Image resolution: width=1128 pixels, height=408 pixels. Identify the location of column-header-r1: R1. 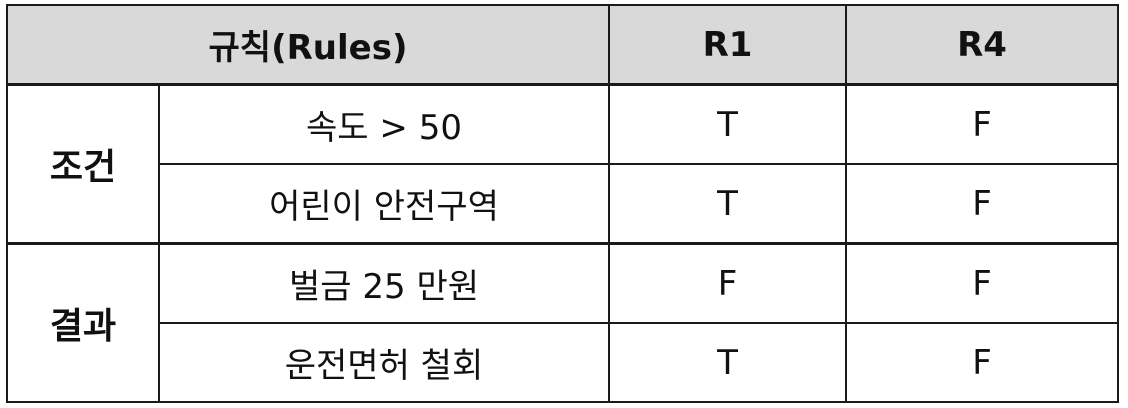
(728, 45).